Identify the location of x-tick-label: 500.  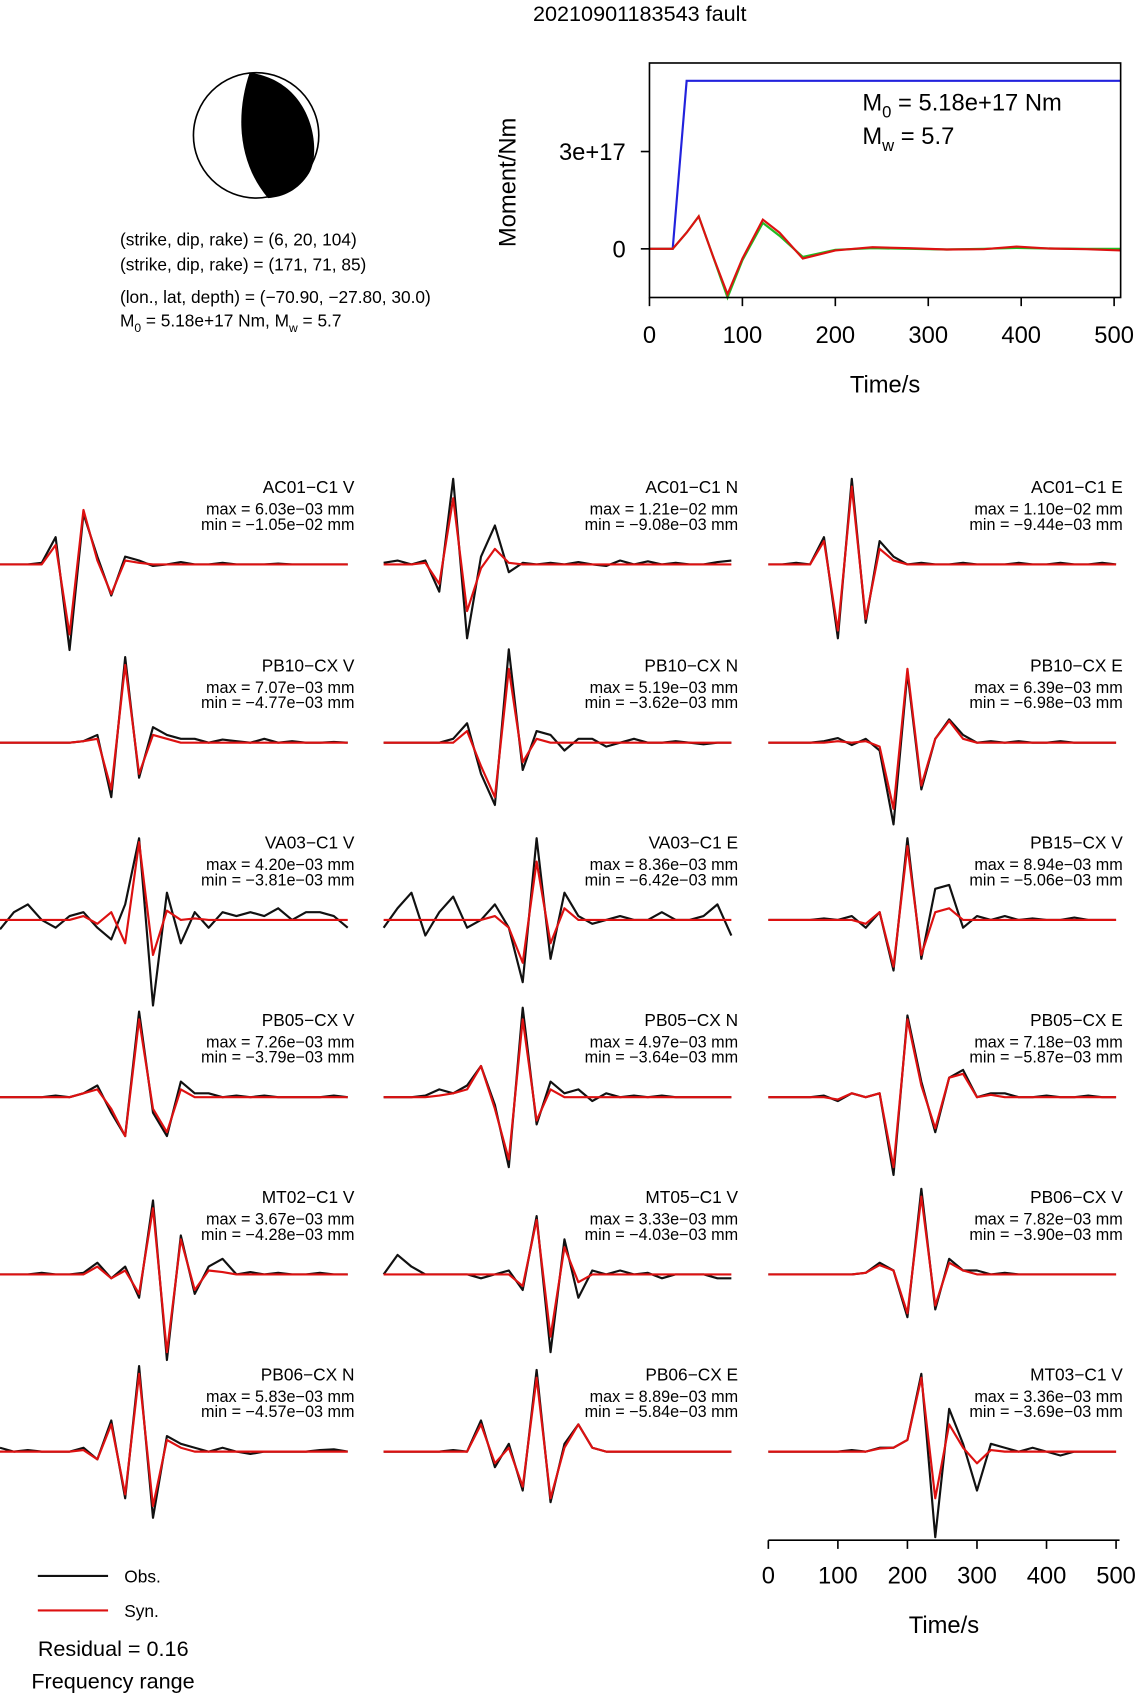
(1114, 335).